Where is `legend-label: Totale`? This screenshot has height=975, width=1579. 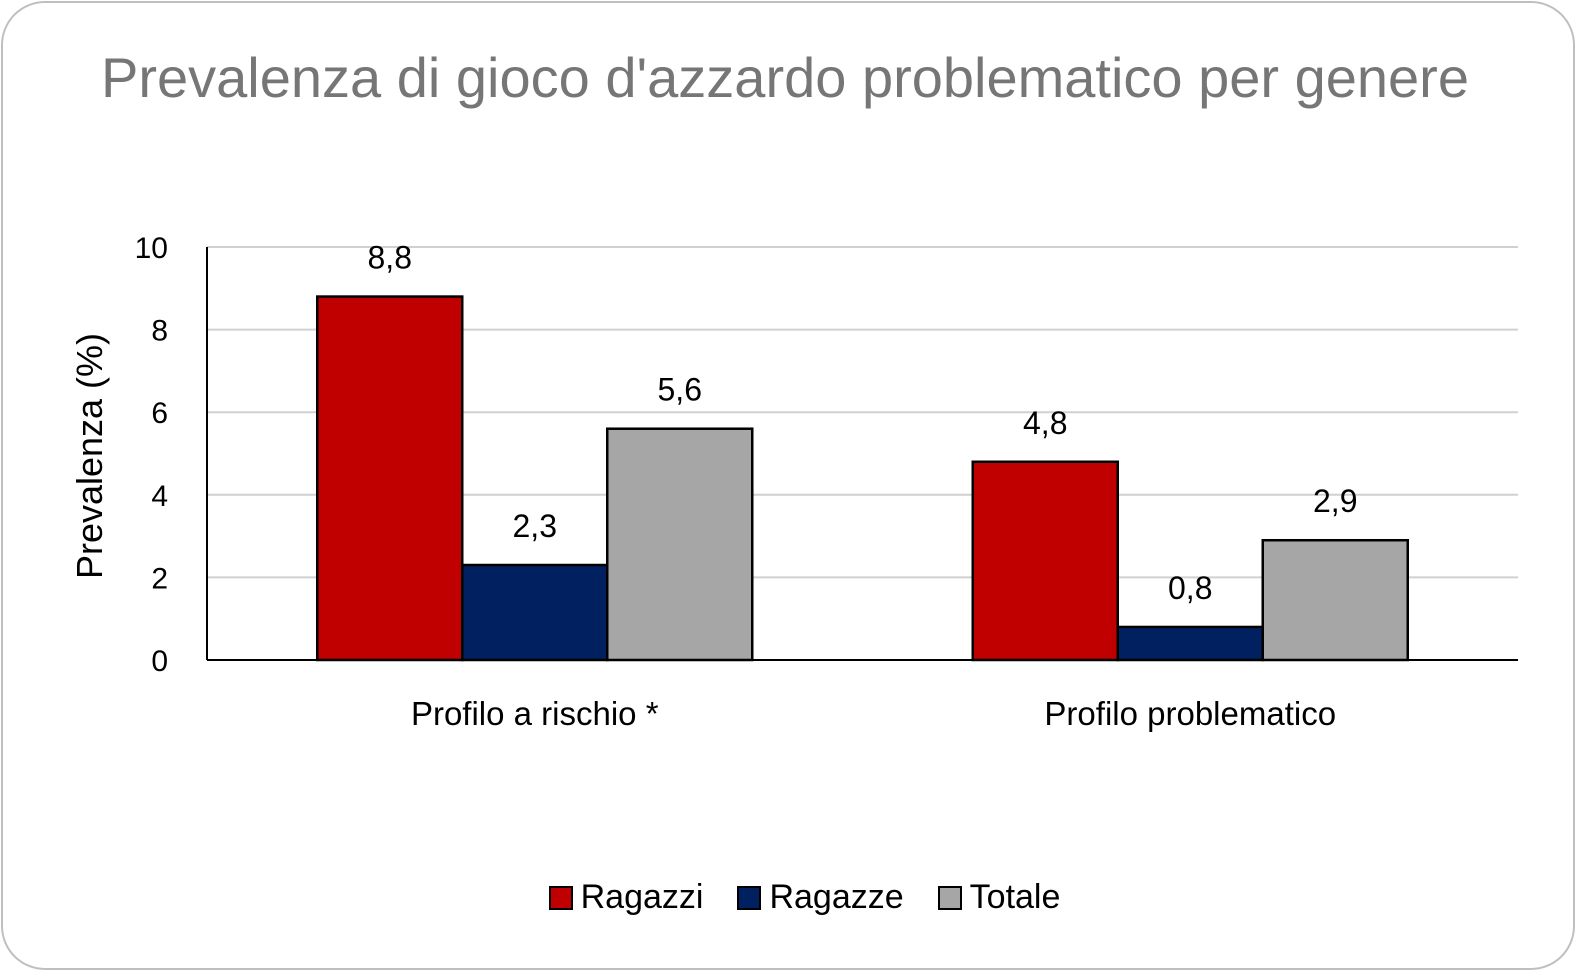
legend-label: Totale is located at coordinates (1015, 897).